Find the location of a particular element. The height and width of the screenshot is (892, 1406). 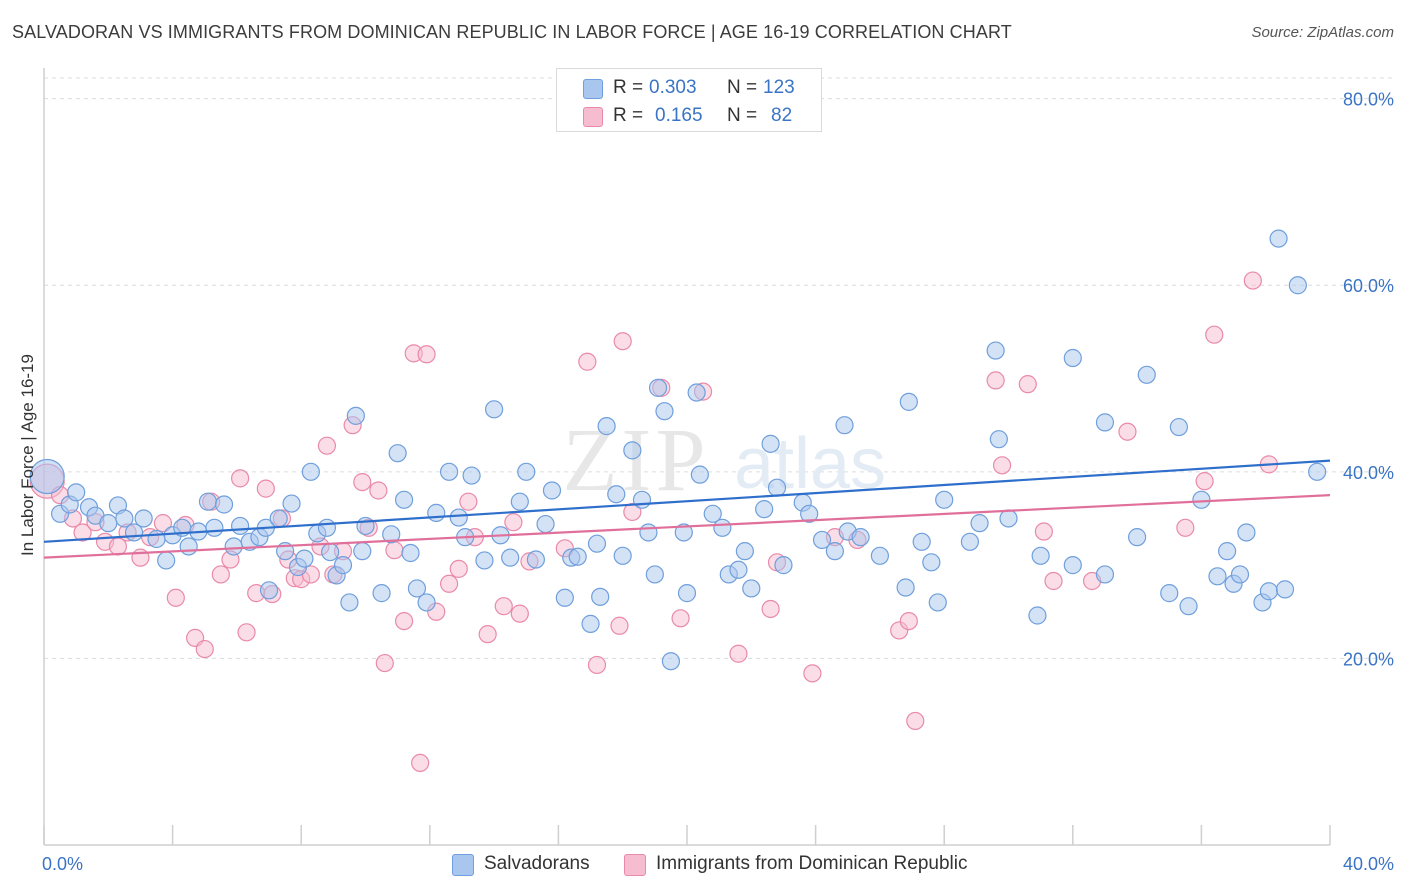

r-label: R = is located at coordinates (628, 115).